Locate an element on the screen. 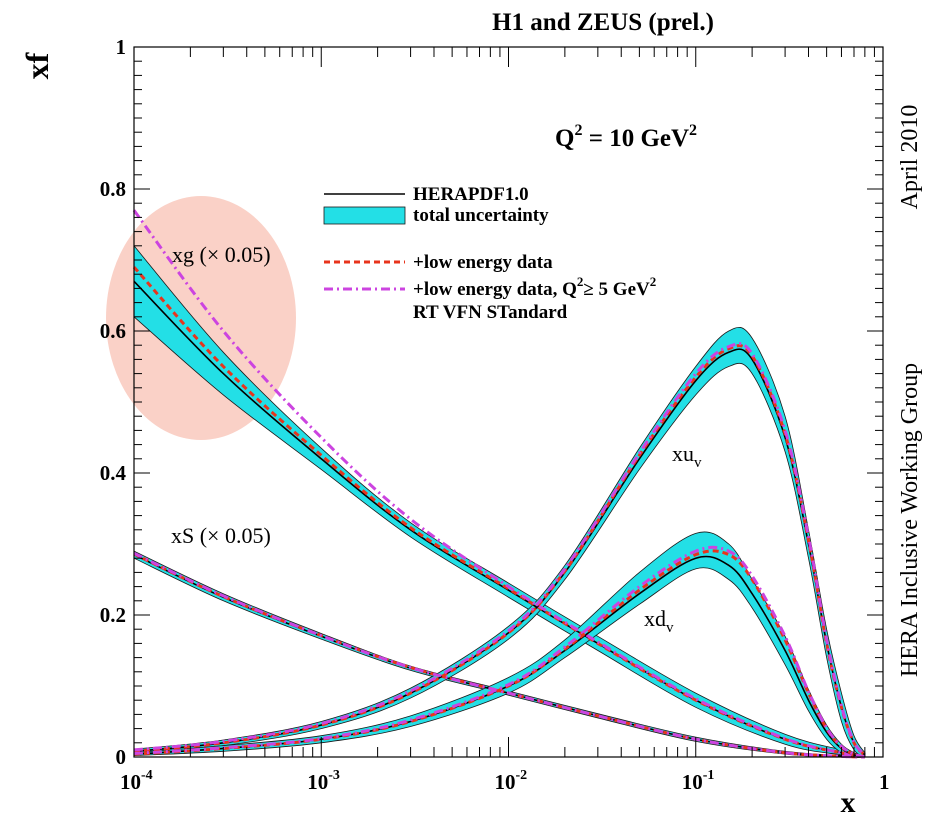 The image size is (933, 814). xuv-label: xuv is located at coordinates (687, 456).